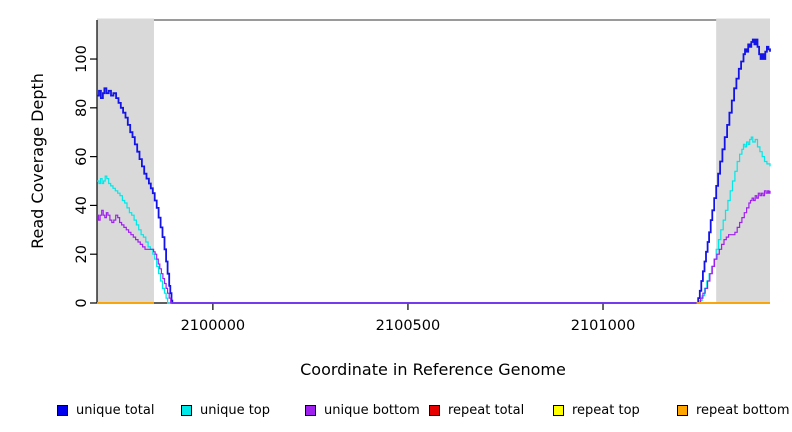  What do you see at coordinates (603, 326) in the screenshot?
I see `x-tick-label: 2101000` at bounding box center [603, 326].